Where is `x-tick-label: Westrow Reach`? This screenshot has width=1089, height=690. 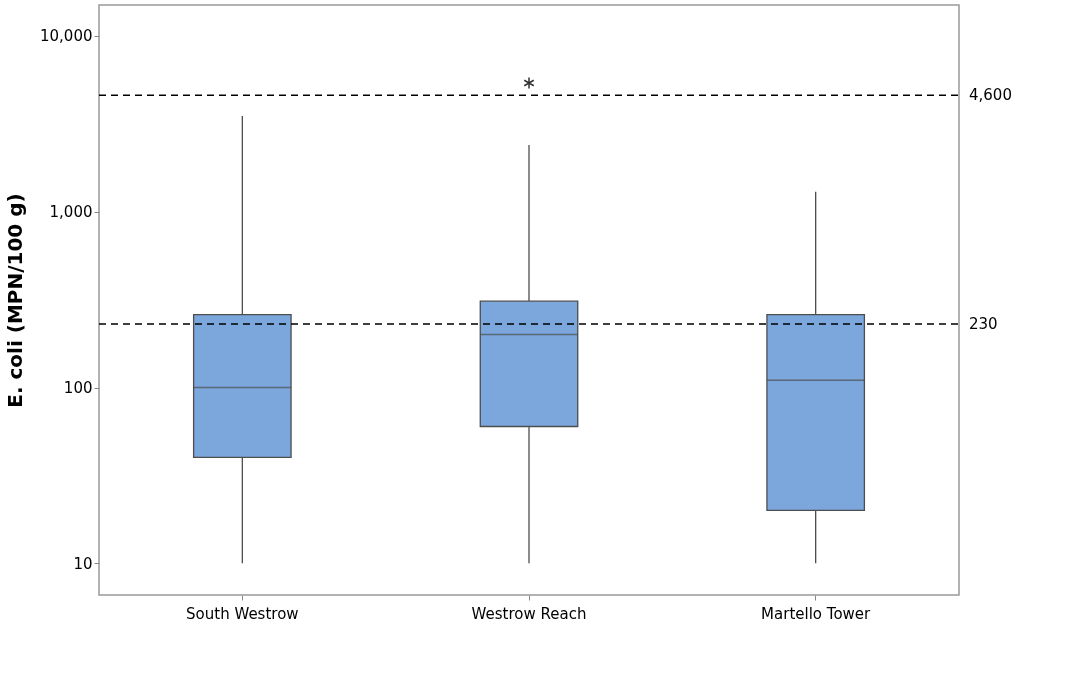 x-tick-label: Westrow Reach is located at coordinates (529, 613).